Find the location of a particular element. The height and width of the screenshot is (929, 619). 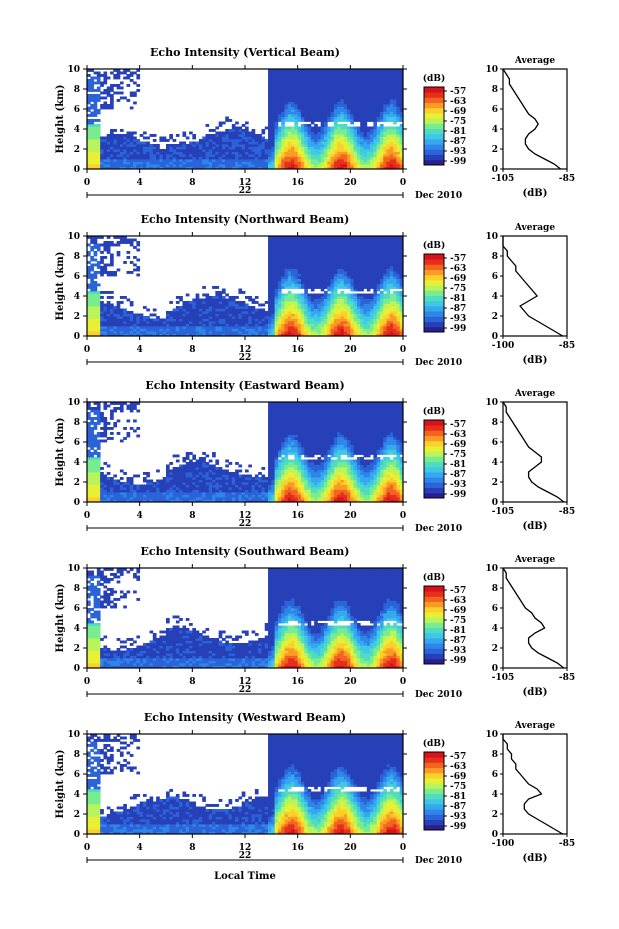

profile-title: Average is located at coordinates (534, 394).